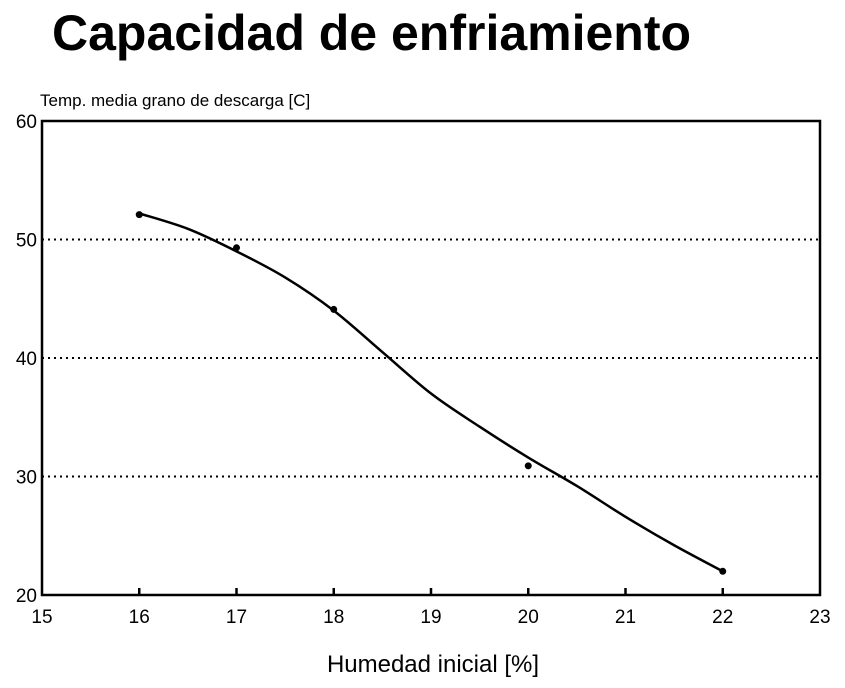 This screenshot has width=845, height=688. I want to click on x-tick-label: 22, so click(722, 617).